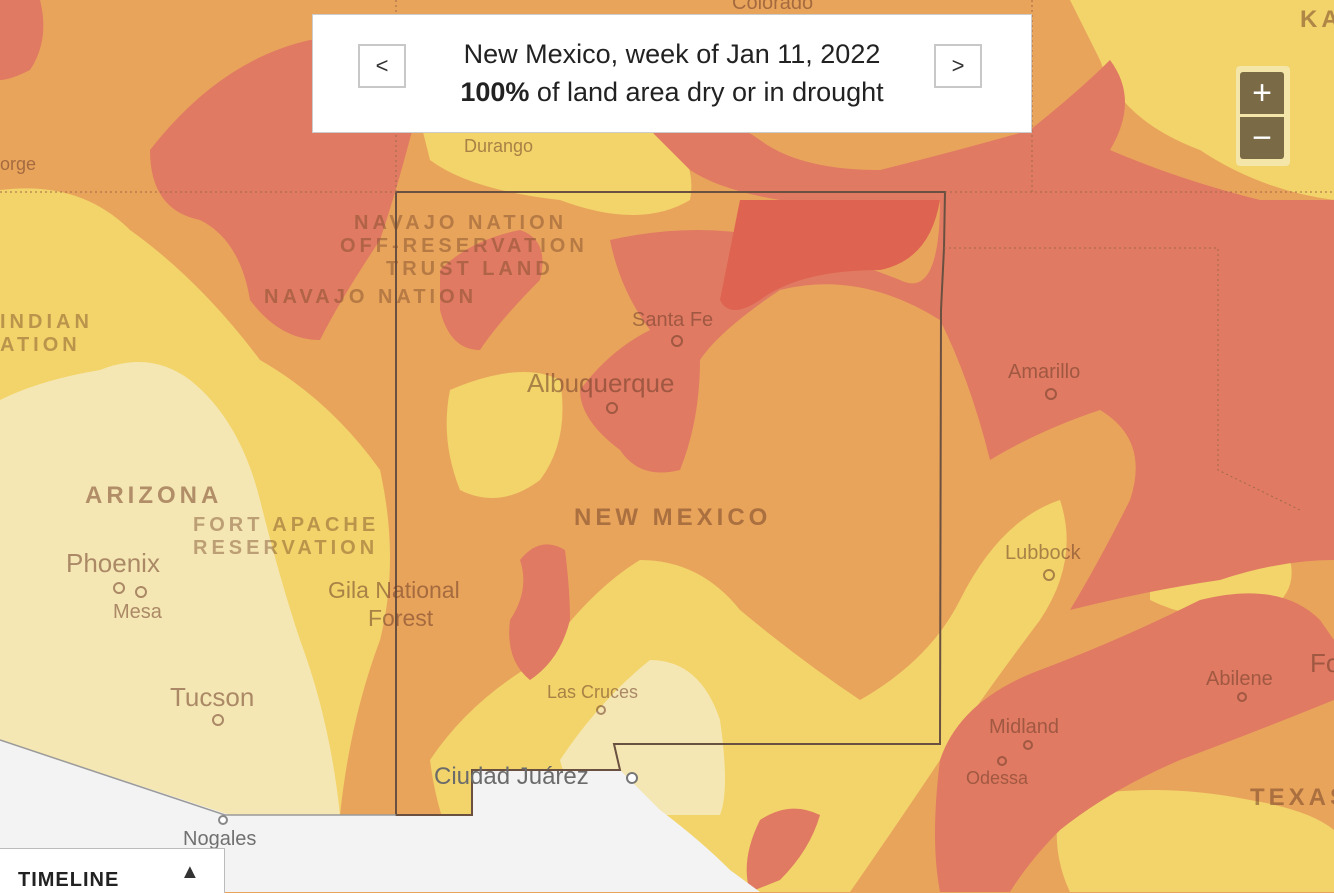 Image resolution: width=1334 pixels, height=893 pixels. Describe the element at coordinates (706, 92) in the screenshot. I see `header-subtitle-text: of land area dry or in drought` at that location.